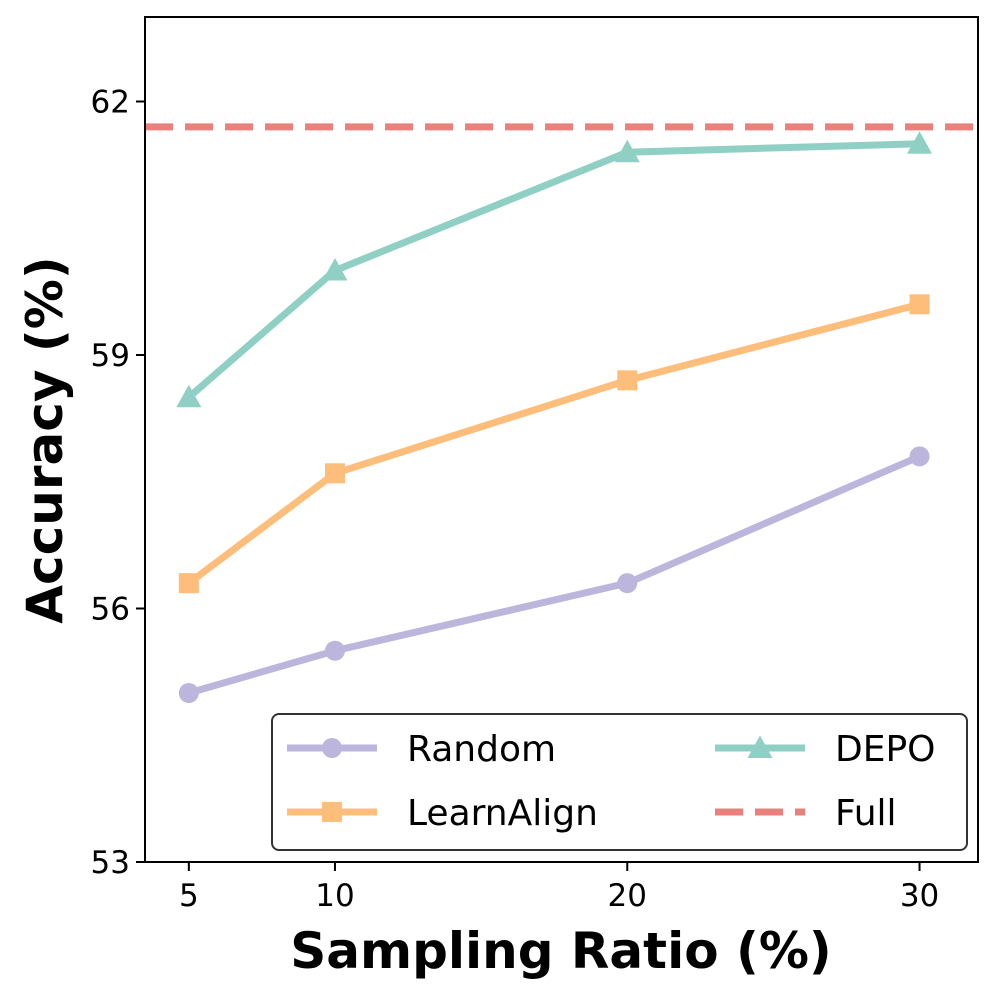 This screenshot has width=997, height=1001. Describe the element at coordinates (627, 896) in the screenshot. I see `x-tick-label: 20` at that location.